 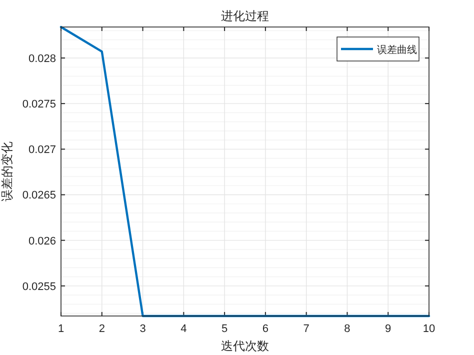 What do you see at coordinates (265, 329) in the screenshot?
I see `x-tick-label: 6` at bounding box center [265, 329].